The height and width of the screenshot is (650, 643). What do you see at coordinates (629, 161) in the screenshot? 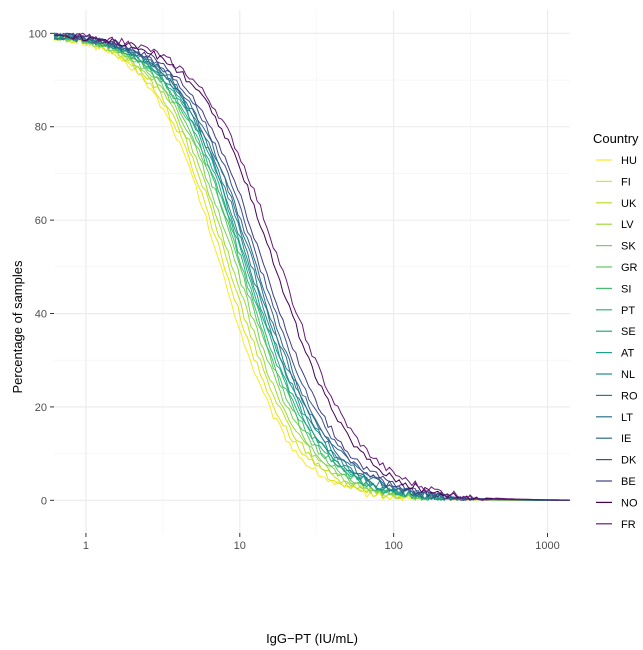
I see `legend-label-hu: HU` at bounding box center [629, 161].